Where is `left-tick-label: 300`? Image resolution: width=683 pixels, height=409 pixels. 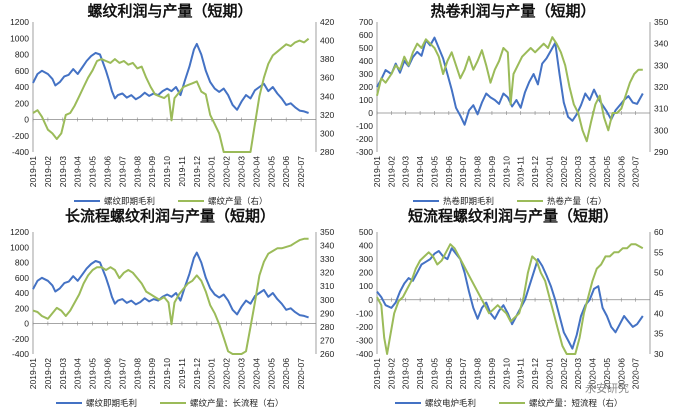 left-tick-label: 300 is located at coordinates (366, 259).